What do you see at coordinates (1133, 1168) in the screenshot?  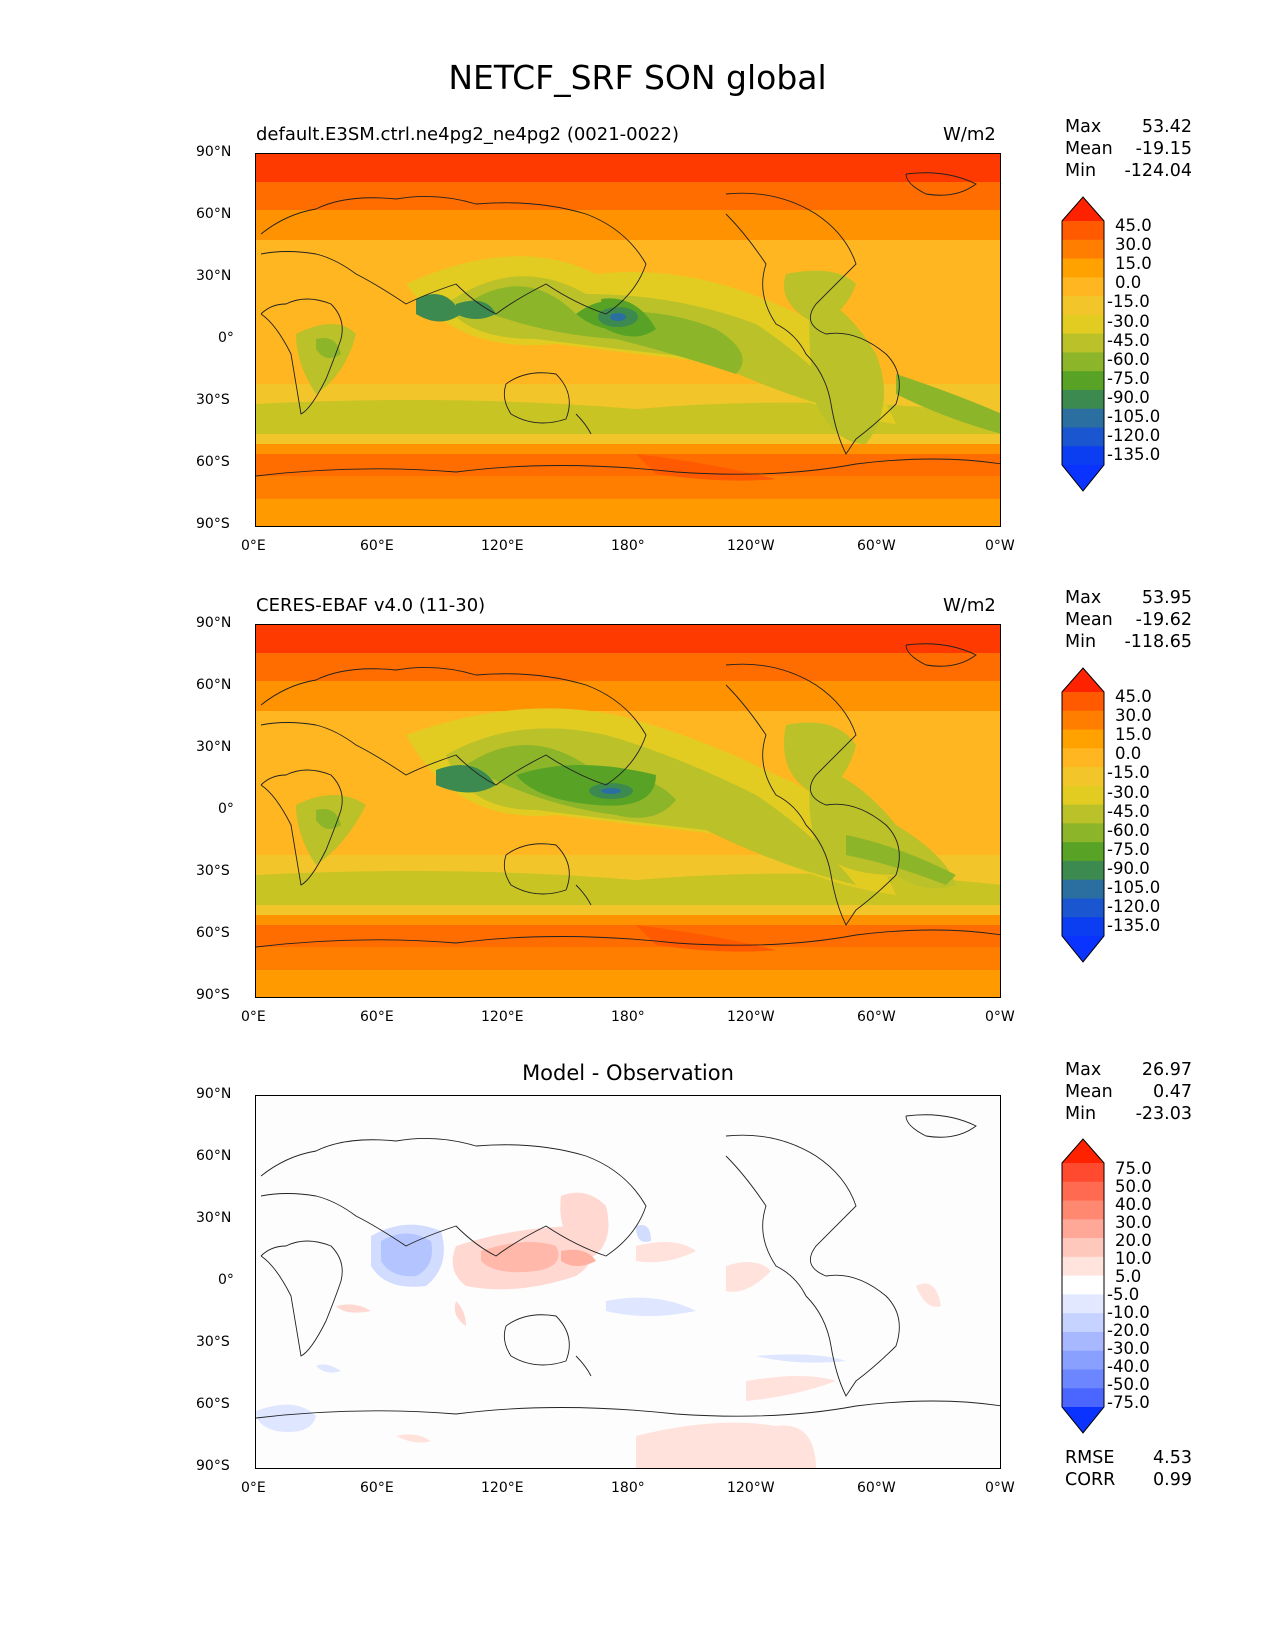 I see `colorbar-tick-label: 75.0` at bounding box center [1133, 1168].